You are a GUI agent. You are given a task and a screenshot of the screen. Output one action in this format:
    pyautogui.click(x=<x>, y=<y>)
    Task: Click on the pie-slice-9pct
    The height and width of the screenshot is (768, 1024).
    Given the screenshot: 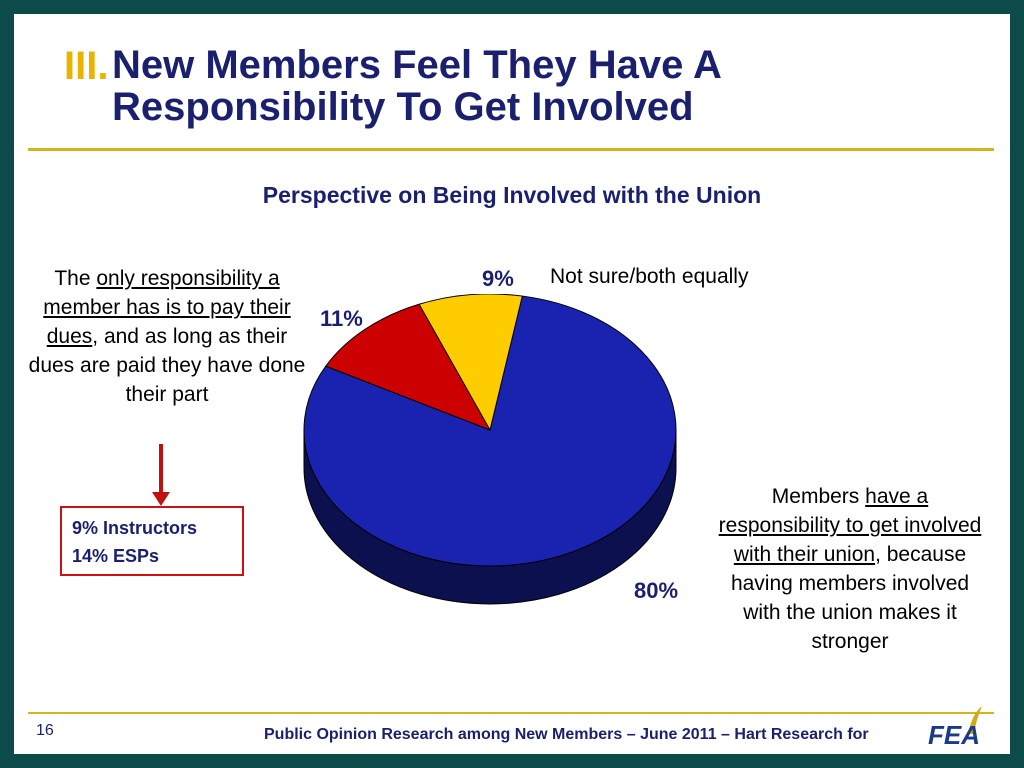 What is the action you would take?
    pyautogui.click(x=470, y=363)
    